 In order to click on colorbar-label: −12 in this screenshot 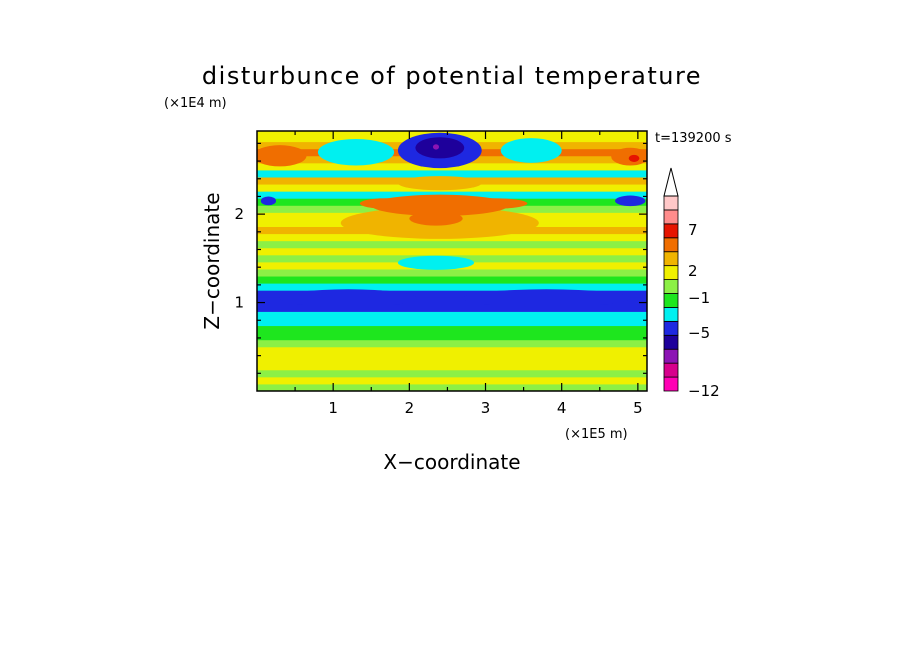, I will do `click(704, 391)`.